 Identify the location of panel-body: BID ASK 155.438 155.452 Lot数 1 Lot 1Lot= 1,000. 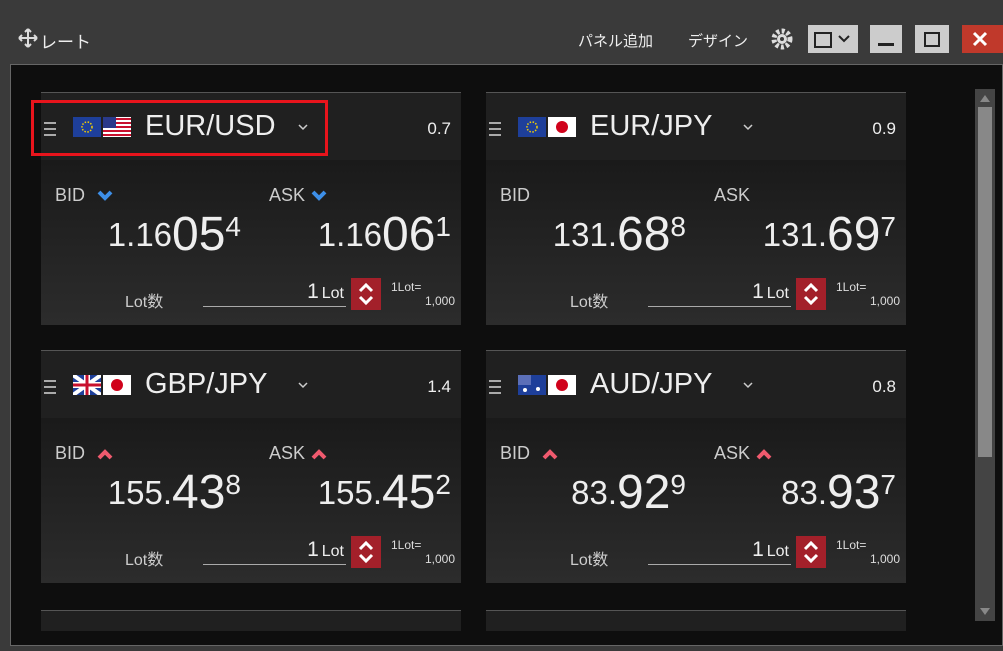
(251, 500).